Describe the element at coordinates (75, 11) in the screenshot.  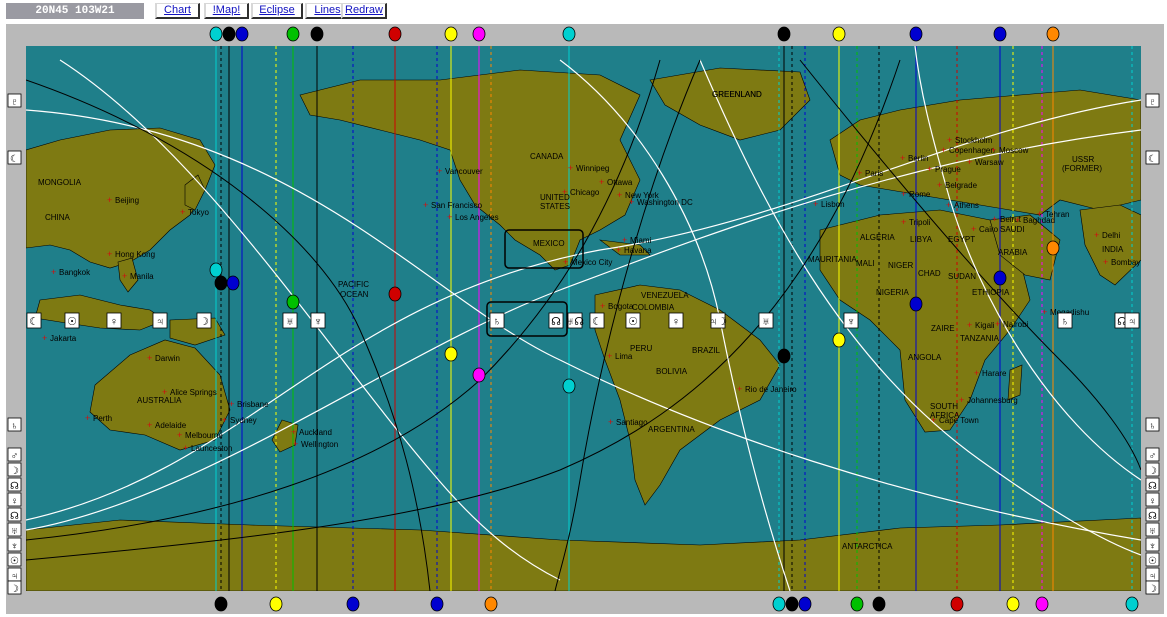
I see `coordinates-readout: 20N45 103W21` at that location.